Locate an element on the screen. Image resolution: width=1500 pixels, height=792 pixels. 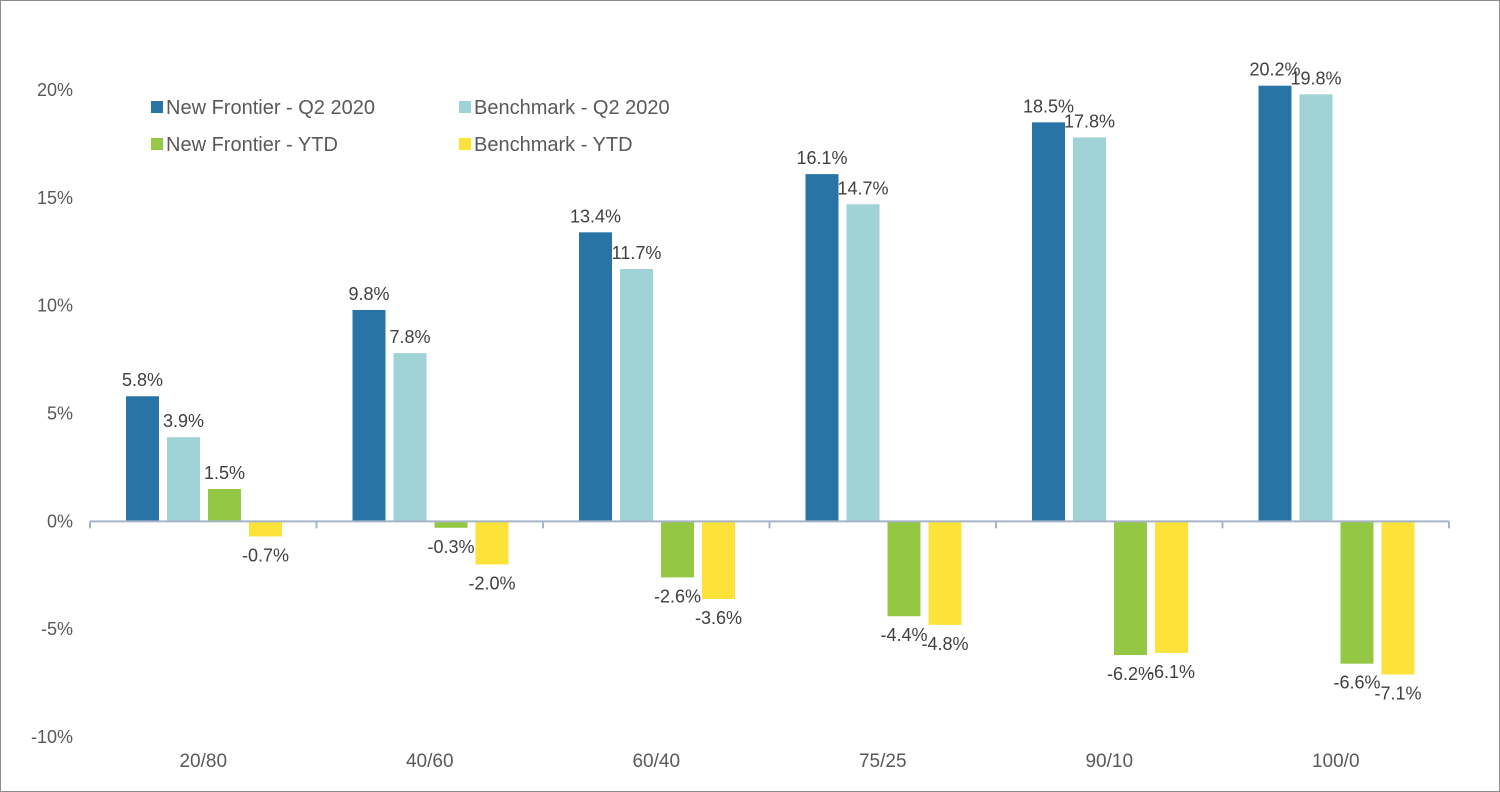
data-label: 1.5% is located at coordinates (224, 473).